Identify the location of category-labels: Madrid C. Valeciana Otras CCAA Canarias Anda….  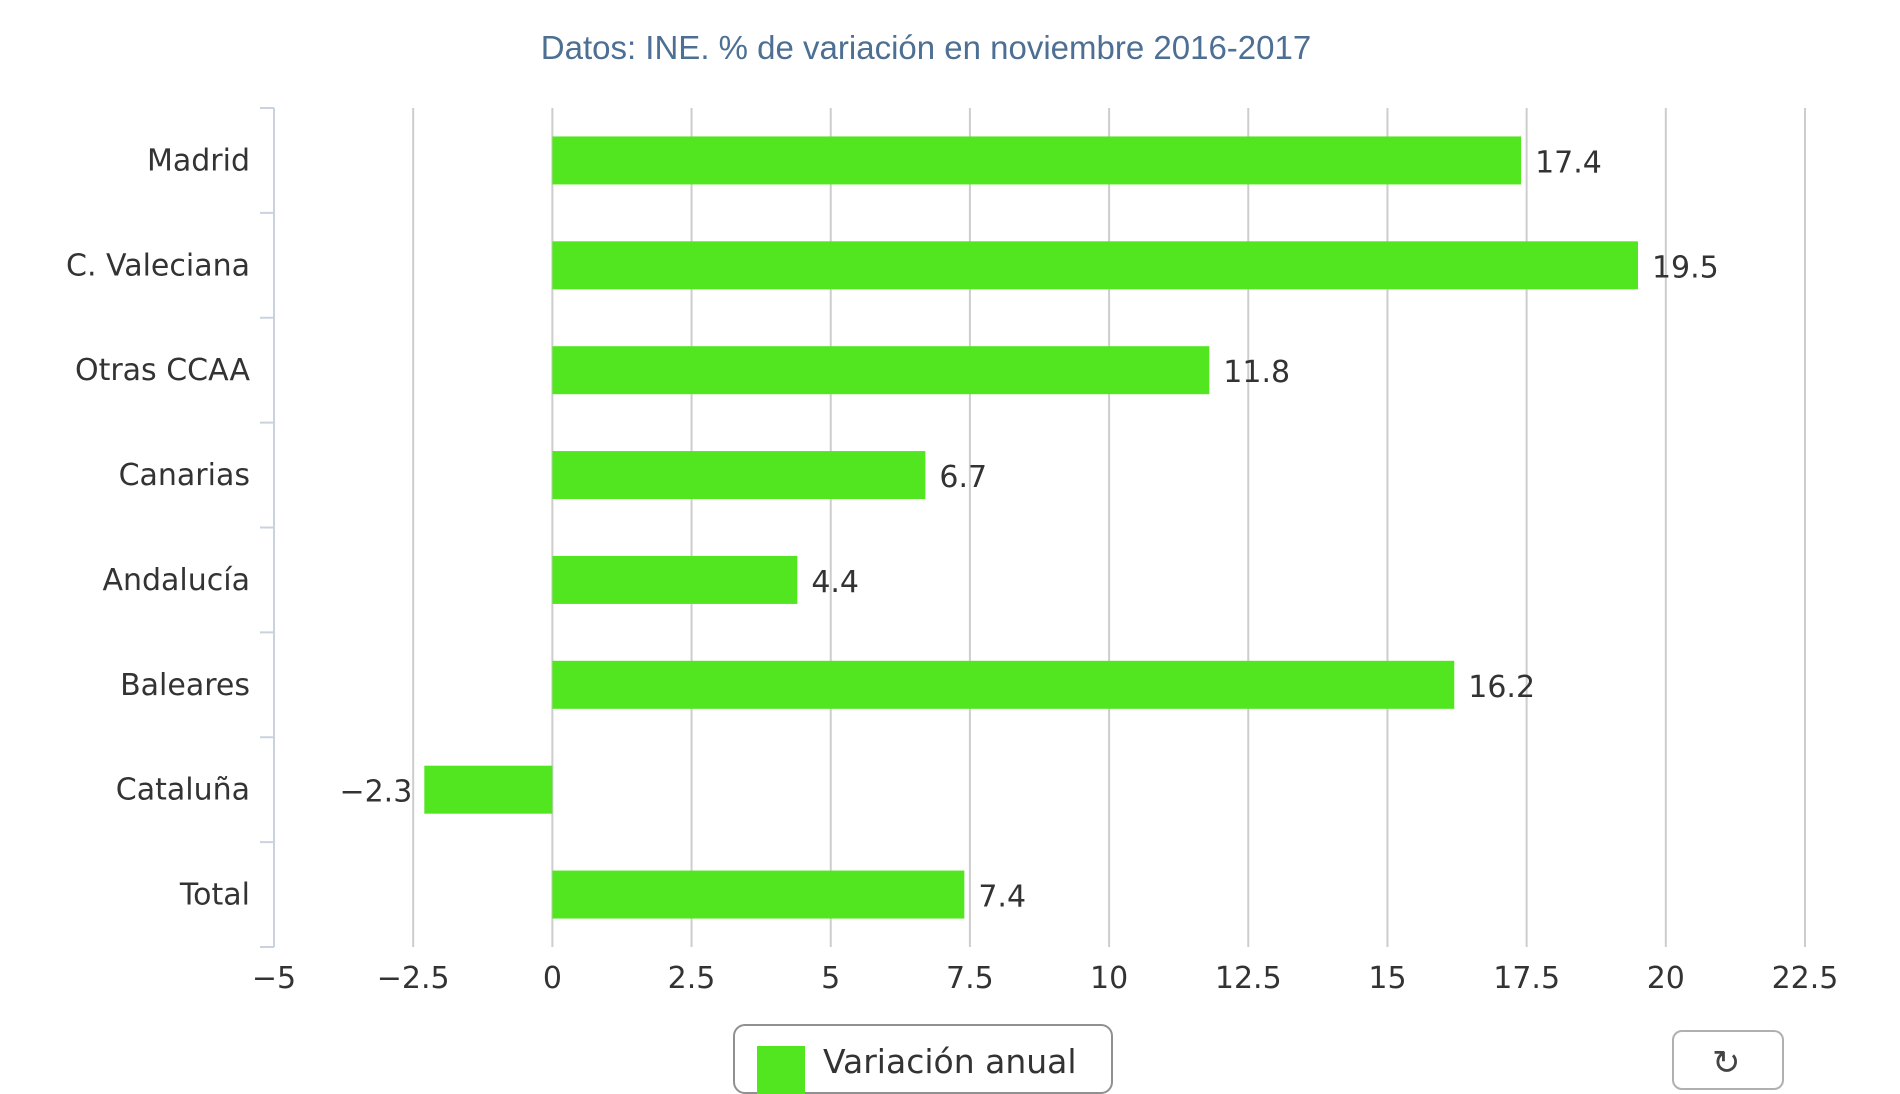
(158, 527).